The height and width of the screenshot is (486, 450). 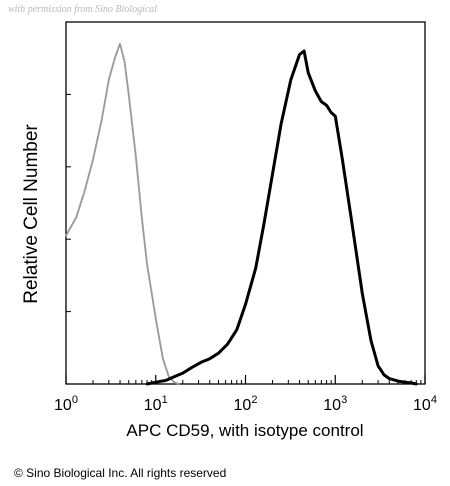 What do you see at coordinates (66, 404) in the screenshot?
I see `x-tick-label: 10⁰` at bounding box center [66, 404].